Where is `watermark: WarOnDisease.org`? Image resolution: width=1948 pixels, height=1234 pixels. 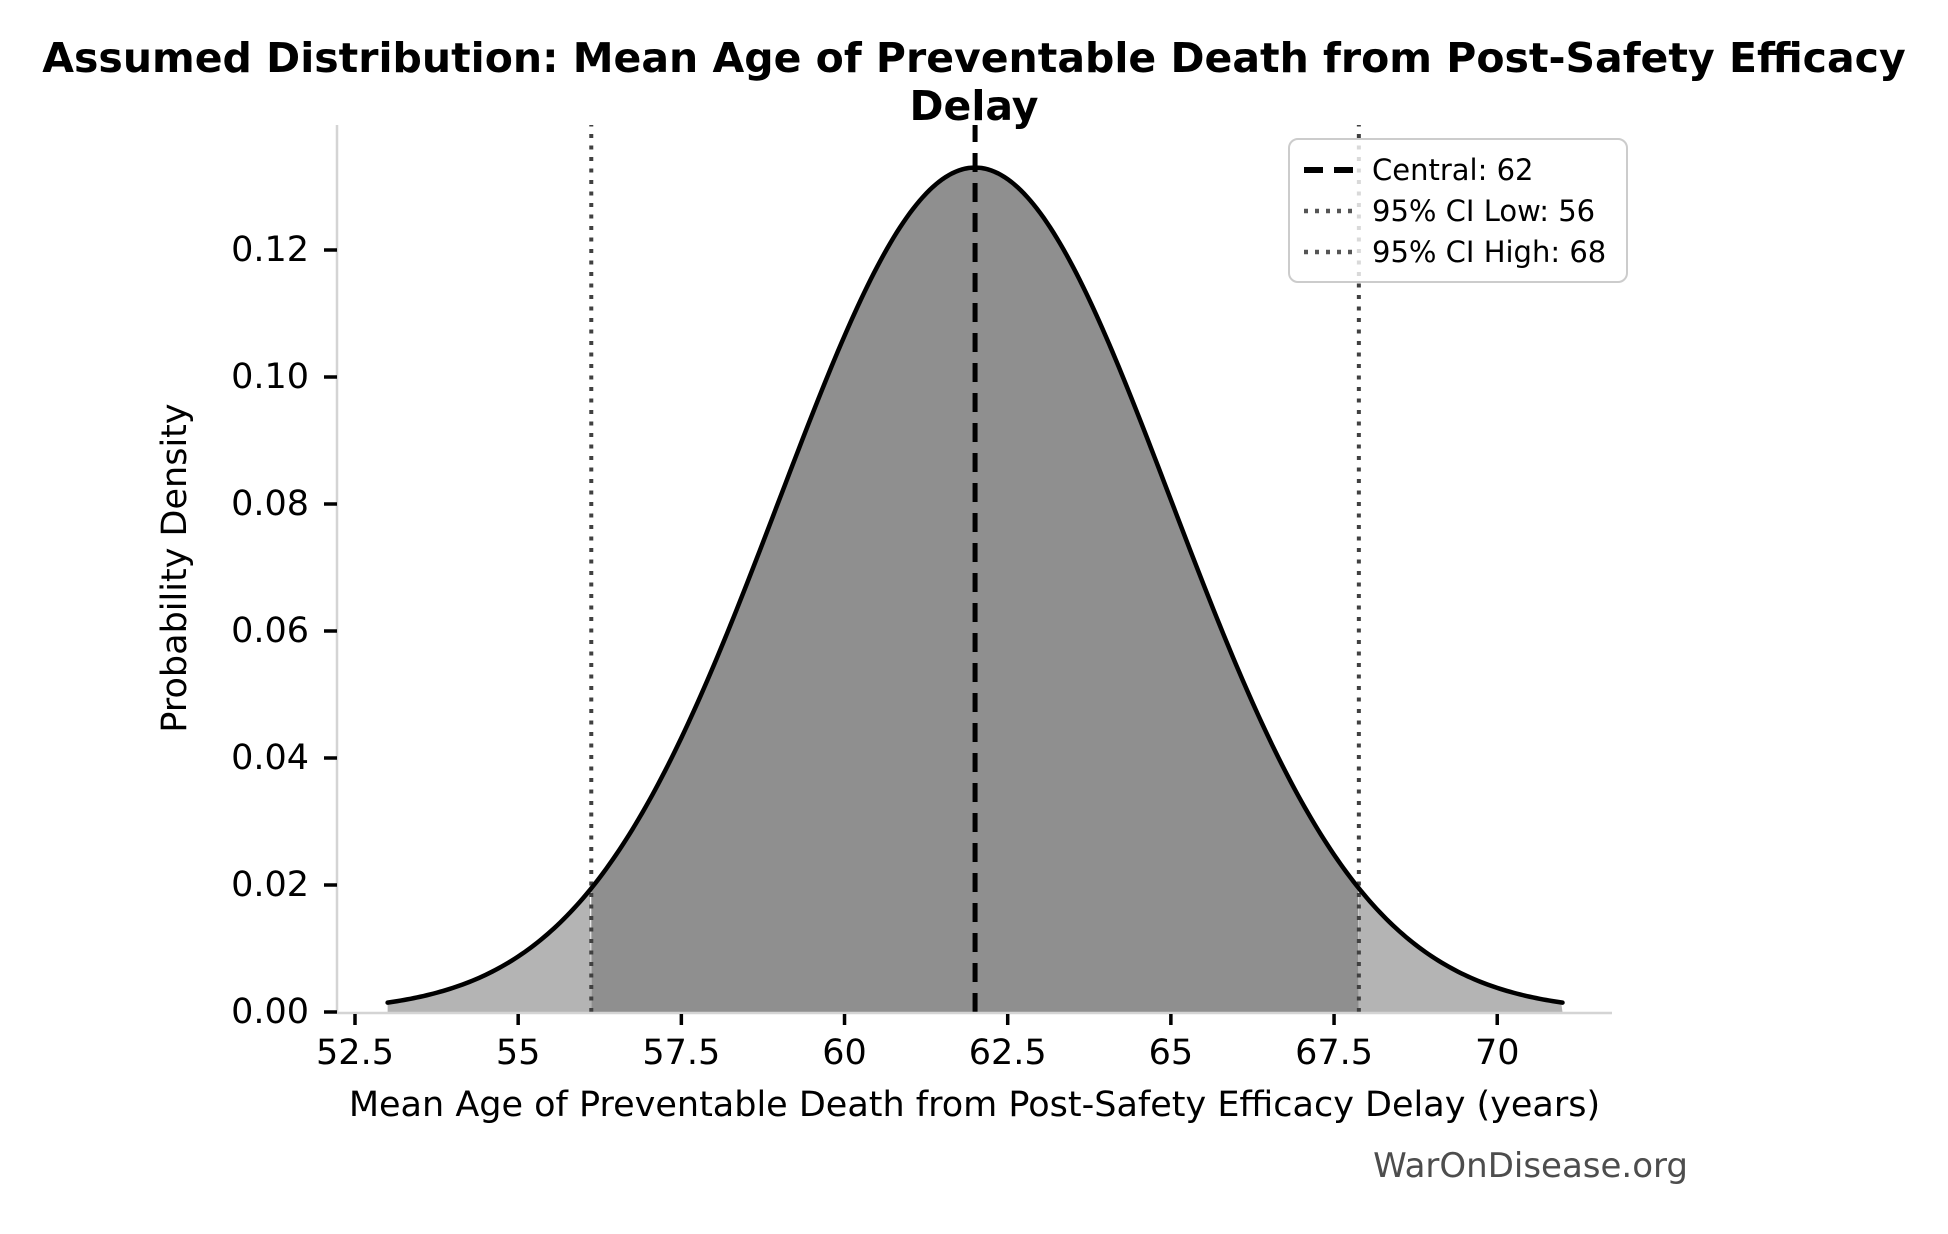
watermark: WarOnDisease.org is located at coordinates (1530, 1166).